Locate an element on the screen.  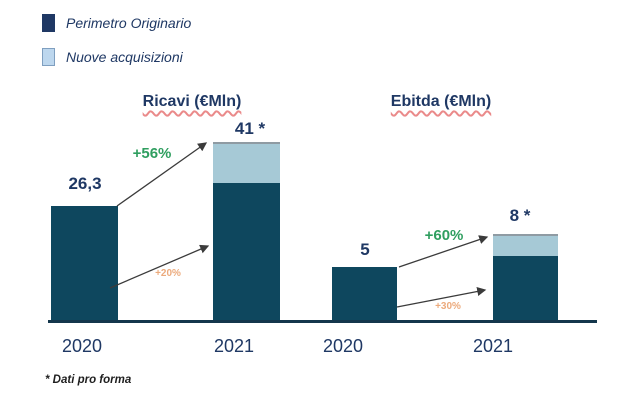
legend-swatch-nuove-acquisizioni is located at coordinates (48, 57).